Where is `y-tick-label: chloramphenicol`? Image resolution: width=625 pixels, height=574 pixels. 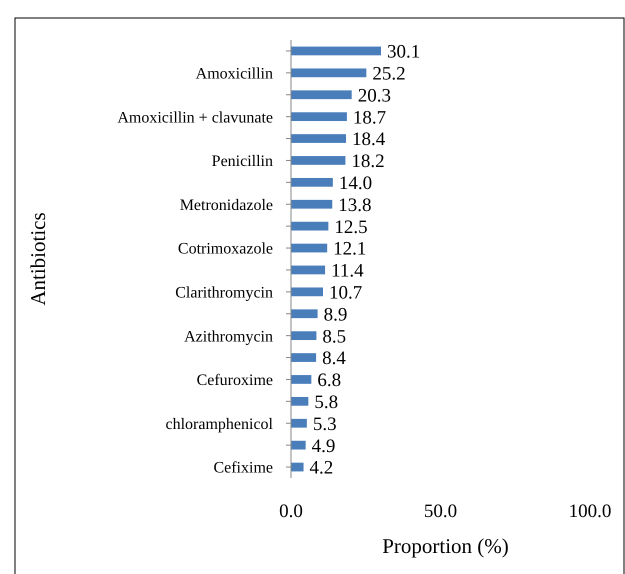 y-tick-label: chloramphenicol is located at coordinates (219, 424).